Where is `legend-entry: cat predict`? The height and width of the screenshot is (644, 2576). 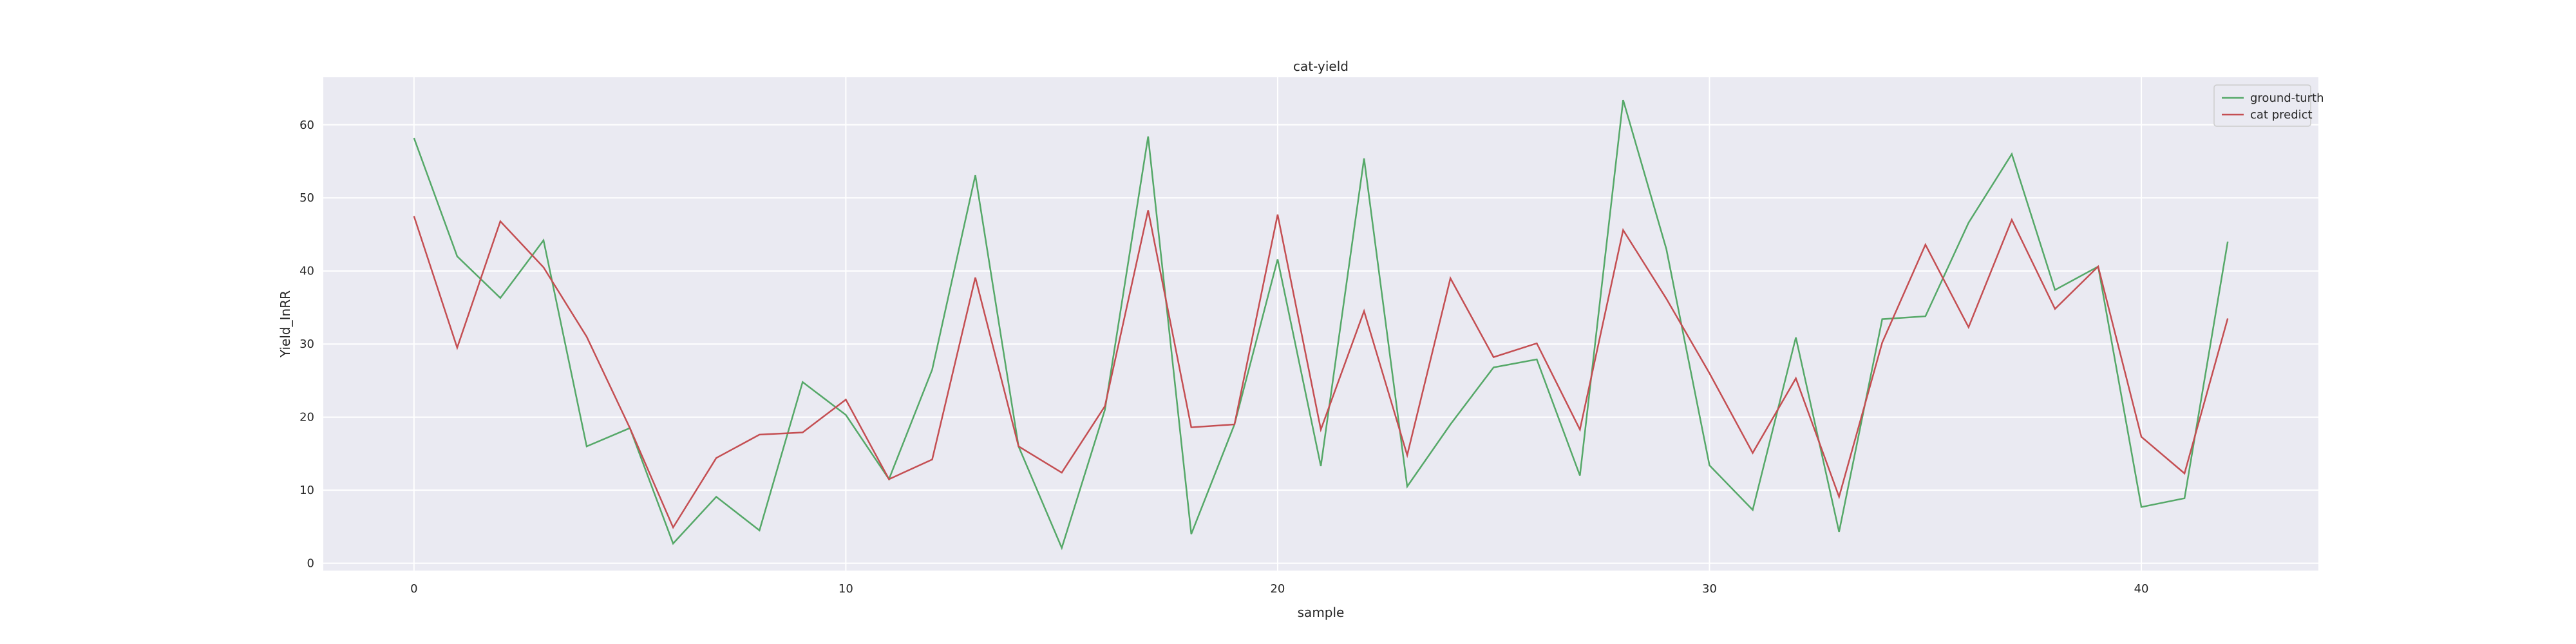 legend-entry: cat predict is located at coordinates (2281, 115).